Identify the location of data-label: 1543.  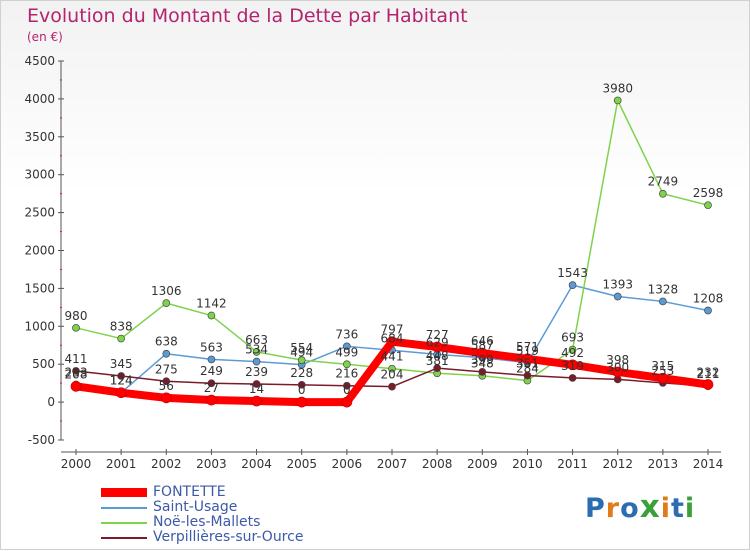
(572, 273).